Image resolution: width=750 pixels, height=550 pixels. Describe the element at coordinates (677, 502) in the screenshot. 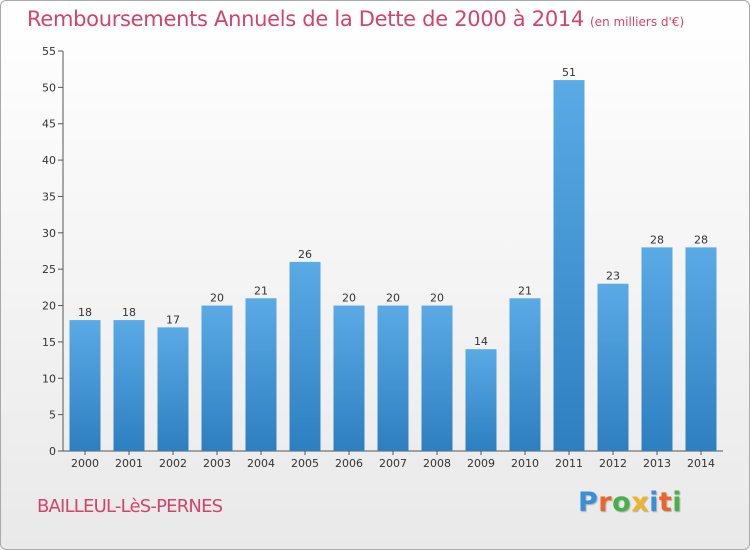

I see `logo-letter-6: i` at that location.